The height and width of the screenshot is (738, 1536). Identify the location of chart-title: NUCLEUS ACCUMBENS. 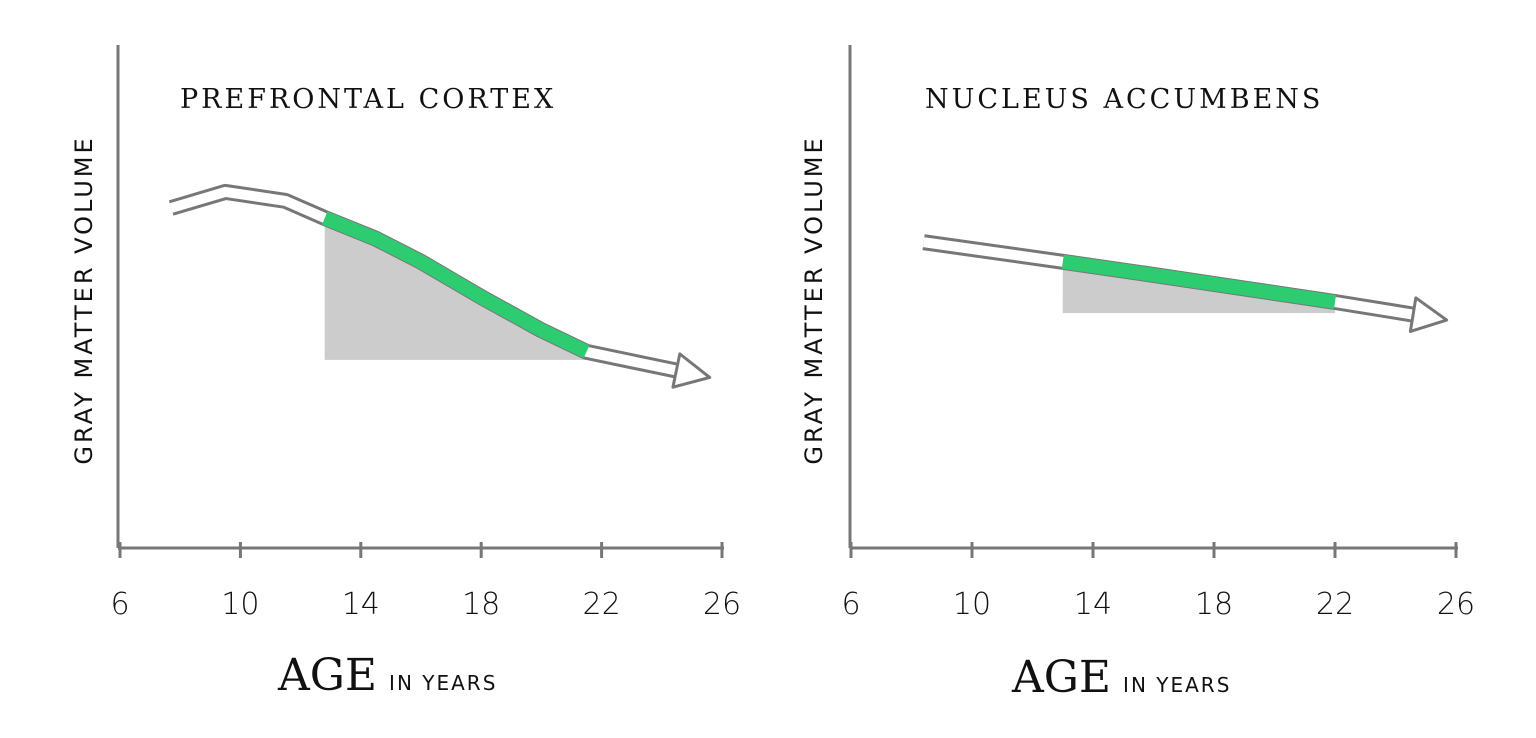
(1124, 99).